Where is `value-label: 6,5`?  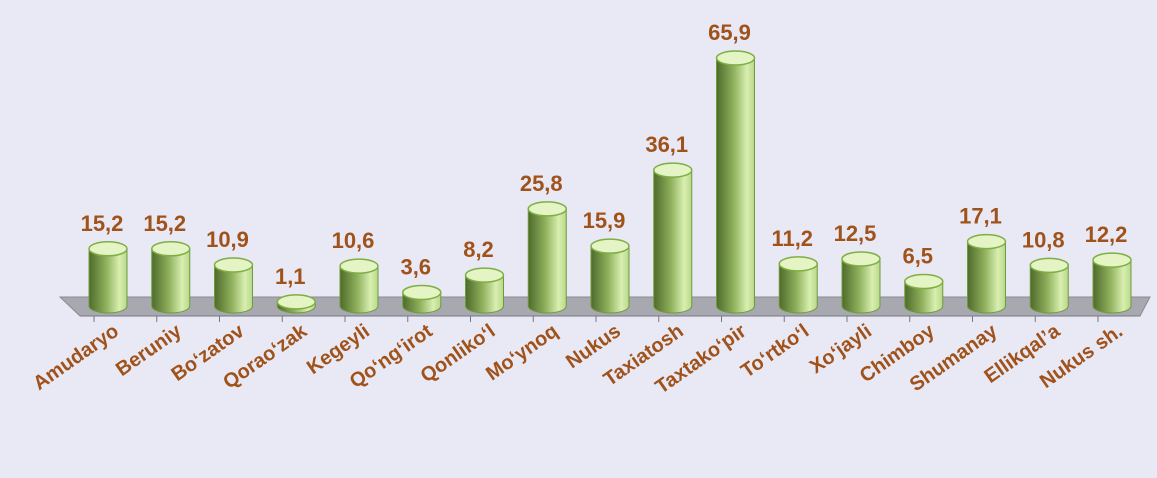 value-label: 6,5 is located at coordinates (917, 256).